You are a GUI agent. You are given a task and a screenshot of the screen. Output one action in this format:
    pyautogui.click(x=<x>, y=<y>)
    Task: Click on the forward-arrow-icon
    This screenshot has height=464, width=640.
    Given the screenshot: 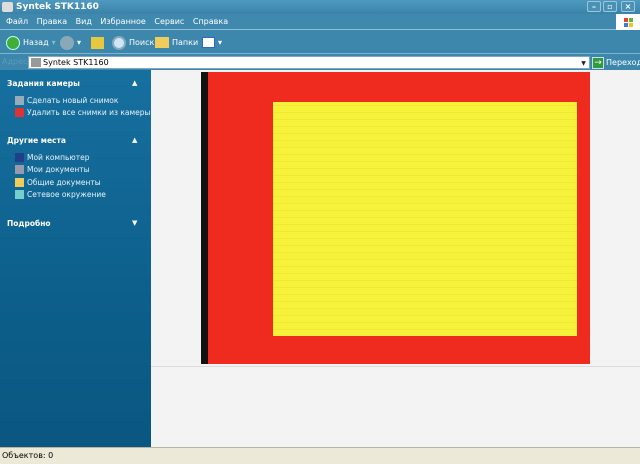 What is the action you would take?
    pyautogui.click(x=67, y=42)
    